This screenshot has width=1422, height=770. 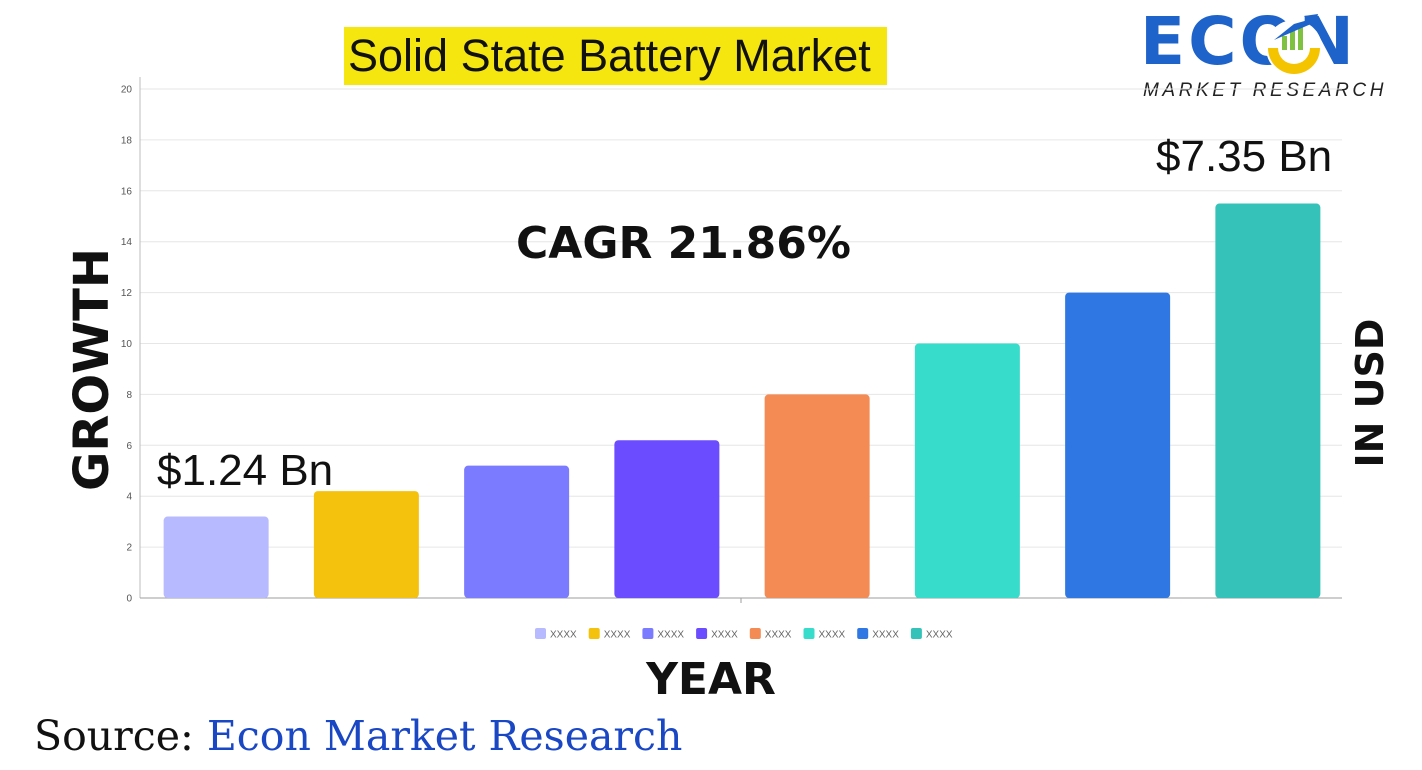 What do you see at coordinates (1244, 156) in the screenshot?
I see `end-value-annotation: $7.35 Bn` at bounding box center [1244, 156].